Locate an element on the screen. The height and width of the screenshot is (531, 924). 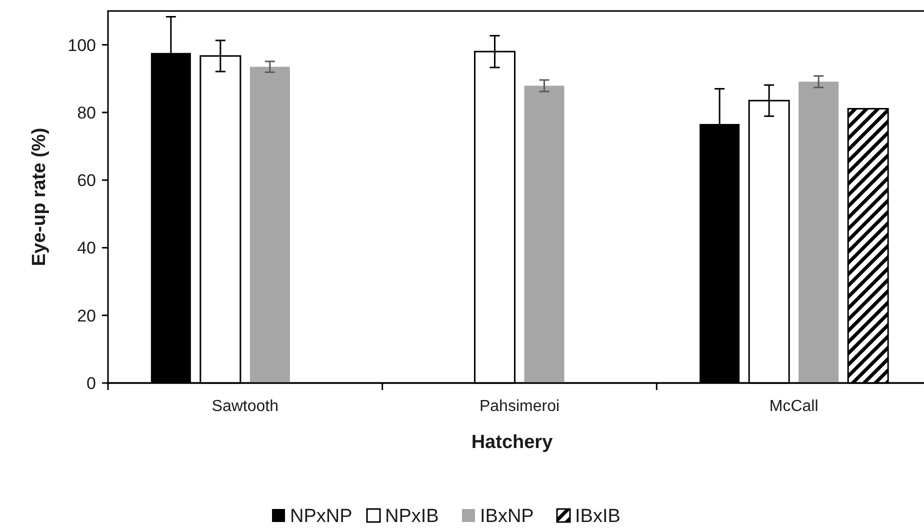
y-axis-title: Eye-up rate (%) is located at coordinates (39, 197).